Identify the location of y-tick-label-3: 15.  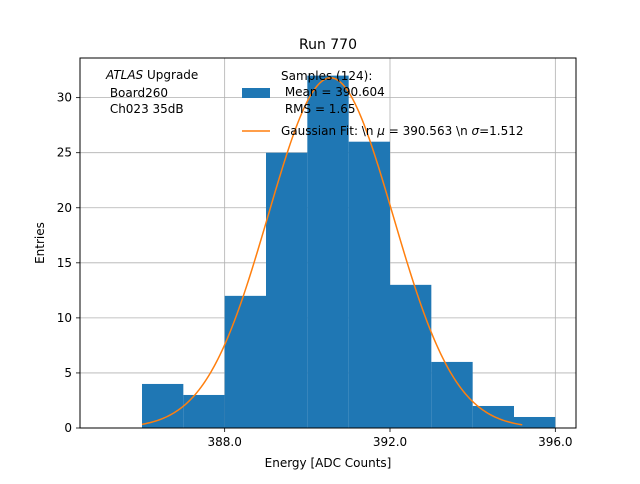
(64, 263).